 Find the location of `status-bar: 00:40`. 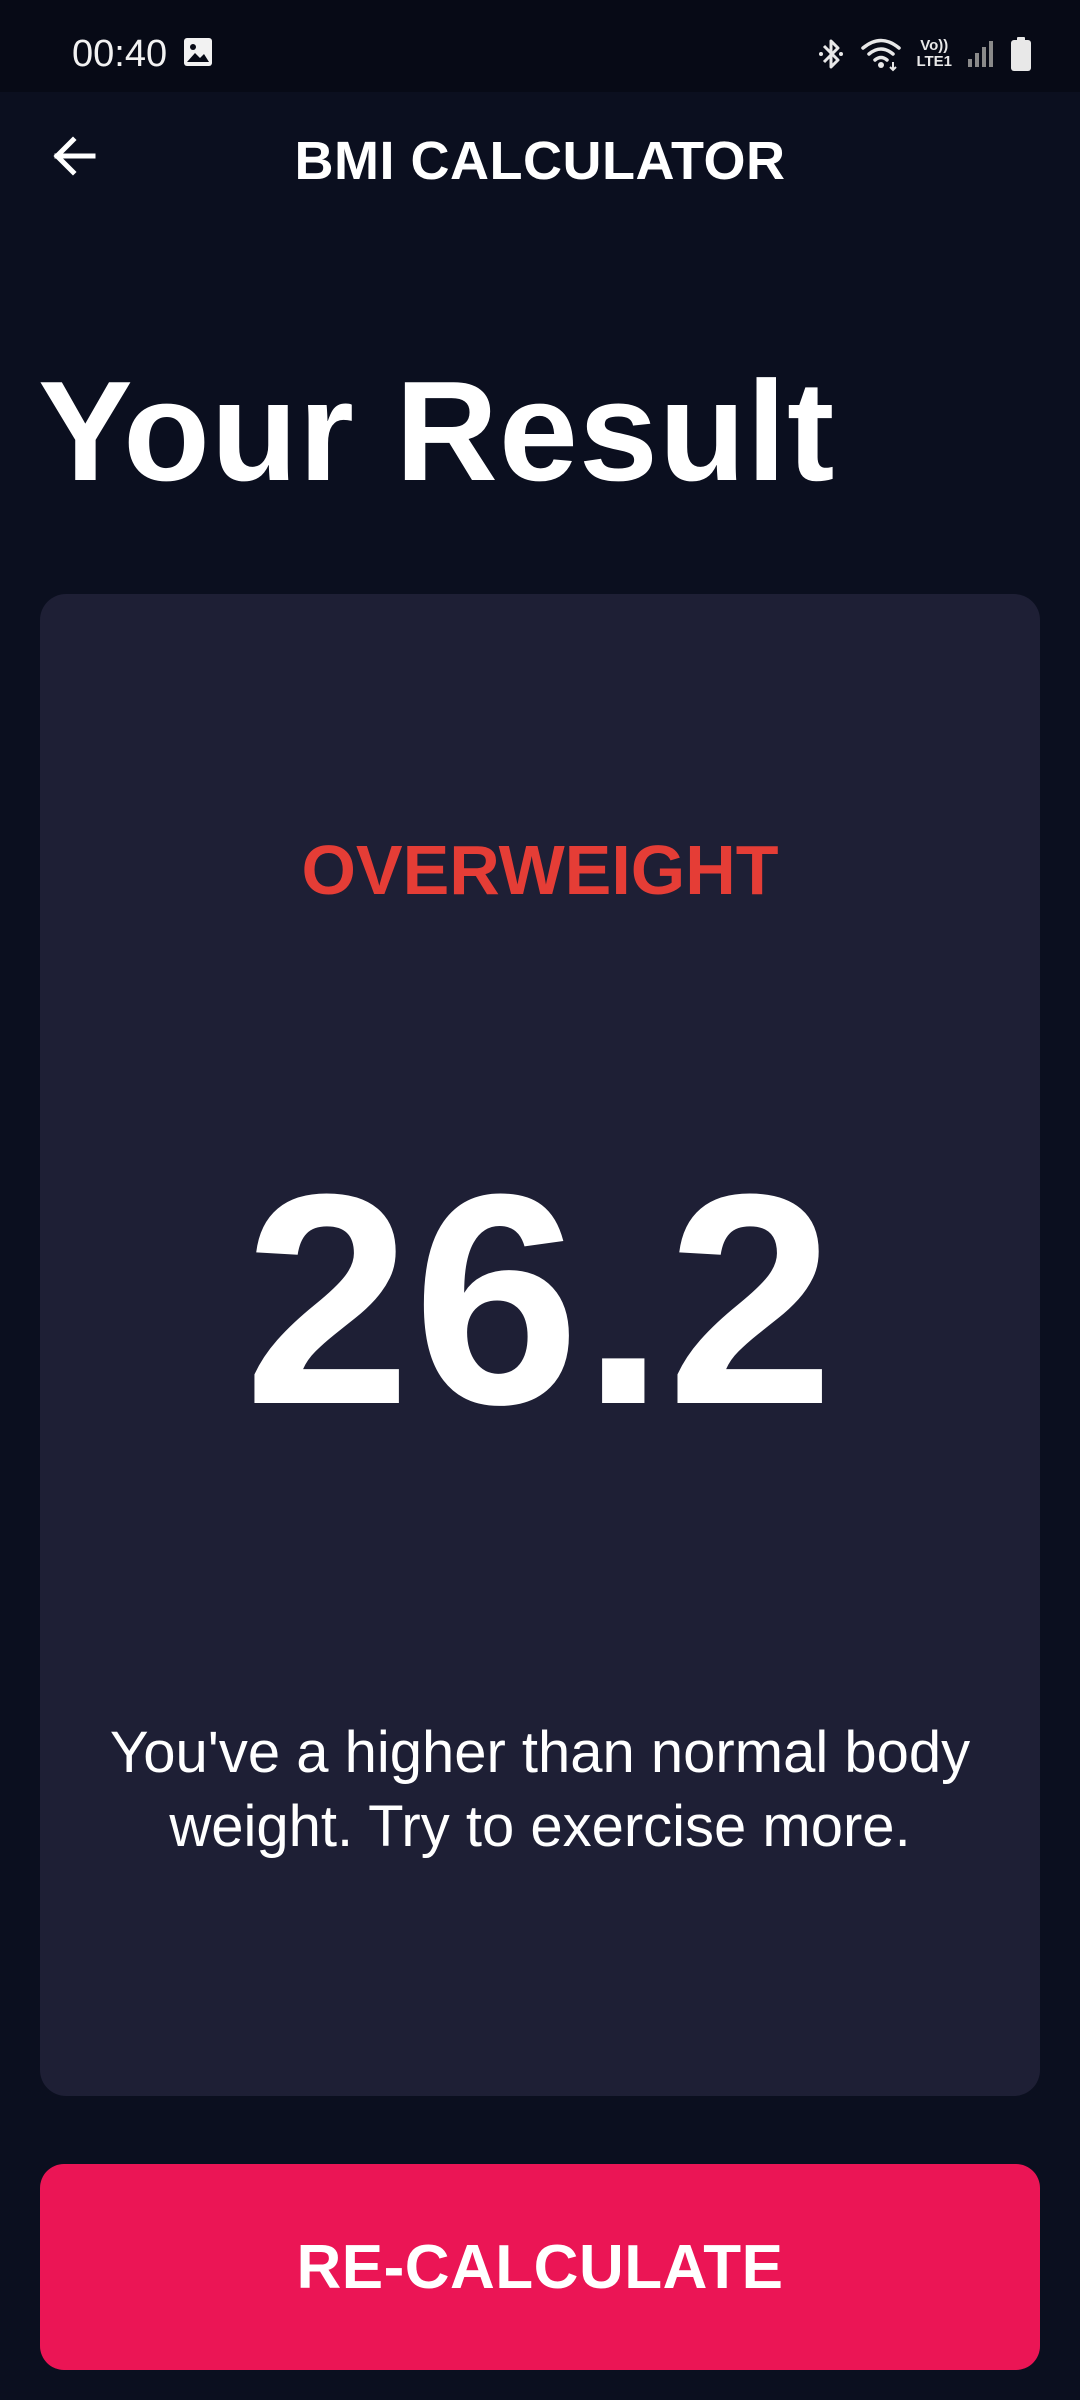

status-bar: 00:40 is located at coordinates (540, 46).